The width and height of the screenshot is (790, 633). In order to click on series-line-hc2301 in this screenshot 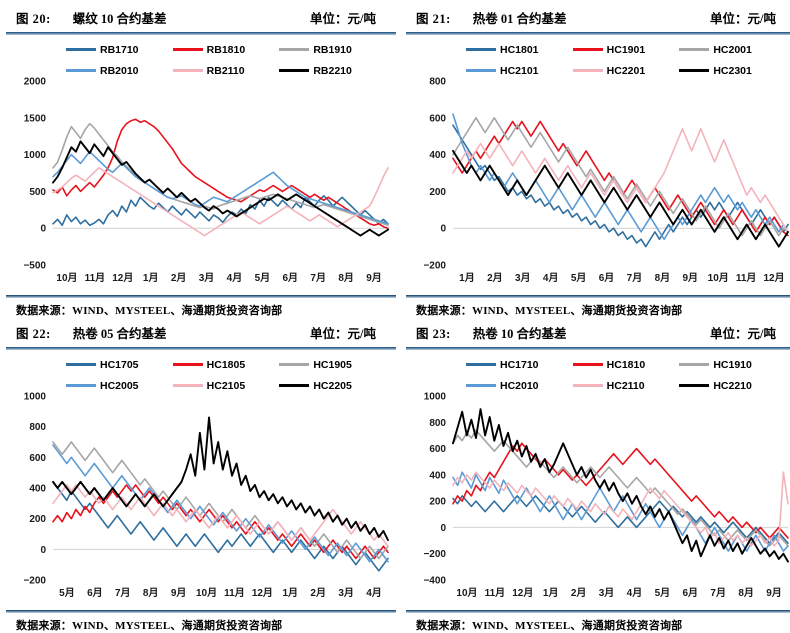, I will do `click(620, 198)`.